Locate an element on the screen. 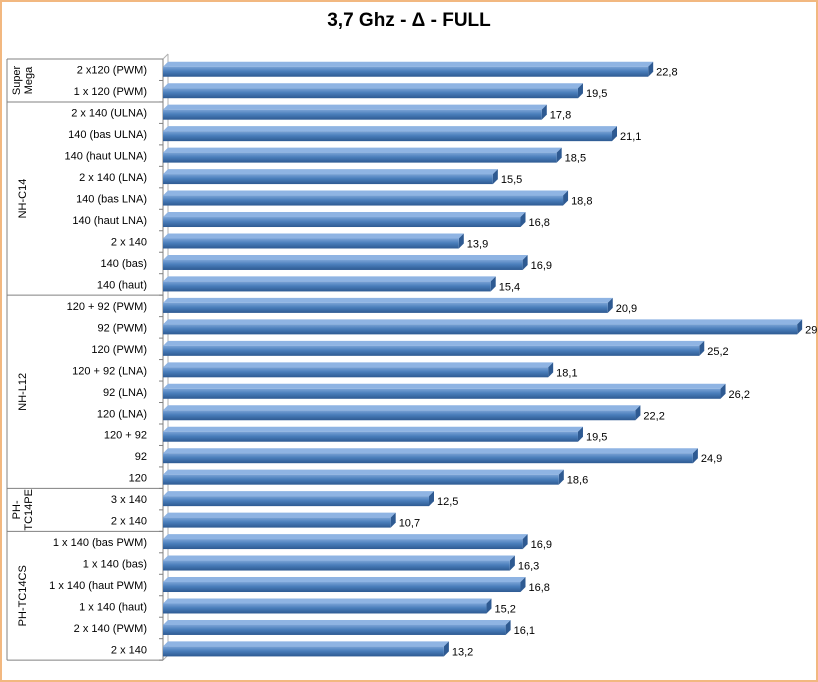 This screenshot has height=682, width=818. value-label: 16,1 is located at coordinates (524, 631).